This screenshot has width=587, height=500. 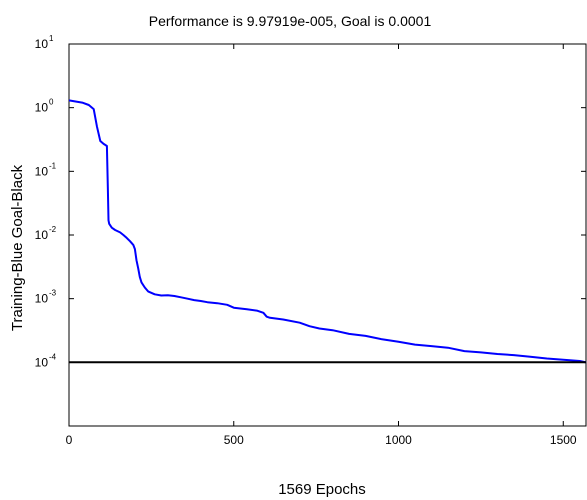 I want to click on y-tick-exponent: 0, so click(x=51, y=102).